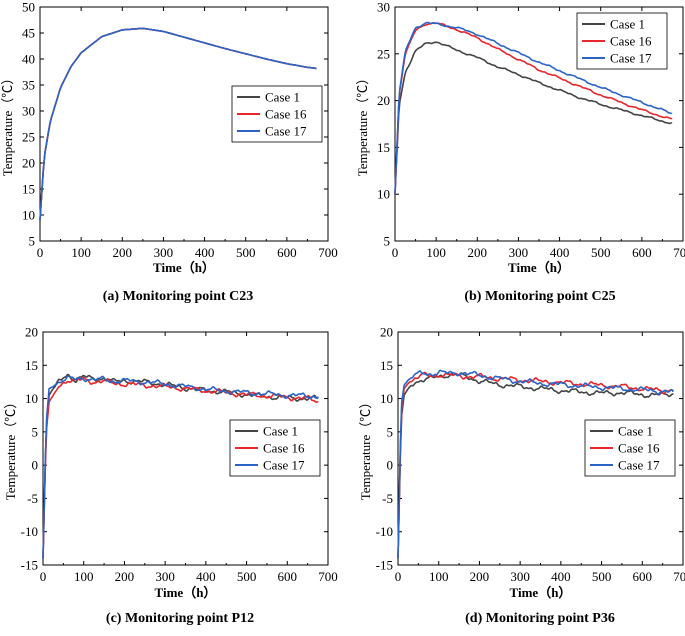 This screenshot has height=636, width=685. Describe the element at coordinates (539, 296) in the screenshot. I see `panel-caption: (b) Monitoring point C25` at that location.